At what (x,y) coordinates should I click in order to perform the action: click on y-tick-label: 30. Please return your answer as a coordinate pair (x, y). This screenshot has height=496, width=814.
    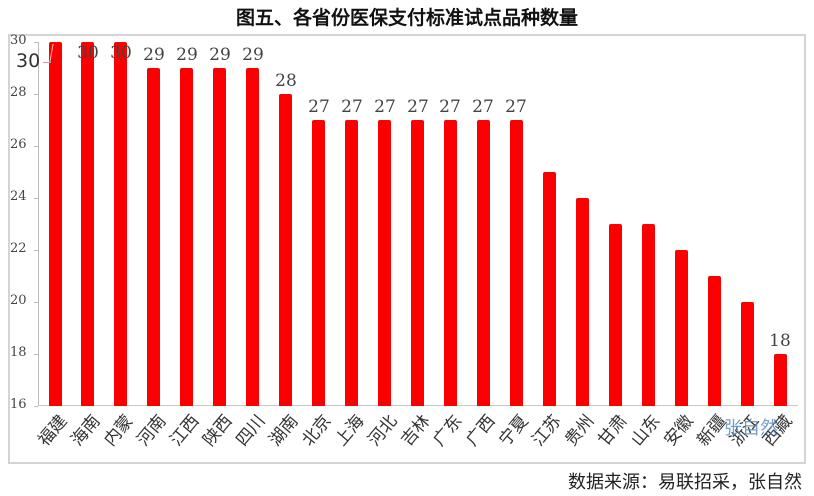
    Looking at the image, I should click on (18, 40).